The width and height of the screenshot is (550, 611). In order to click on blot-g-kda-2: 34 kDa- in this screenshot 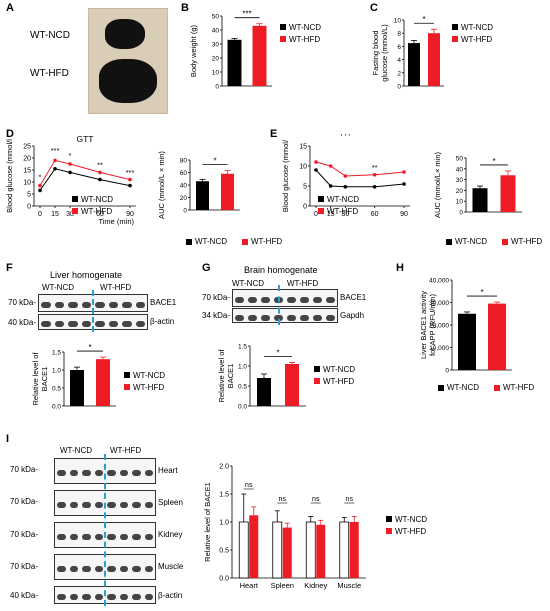, I will do `click(216, 315)`.